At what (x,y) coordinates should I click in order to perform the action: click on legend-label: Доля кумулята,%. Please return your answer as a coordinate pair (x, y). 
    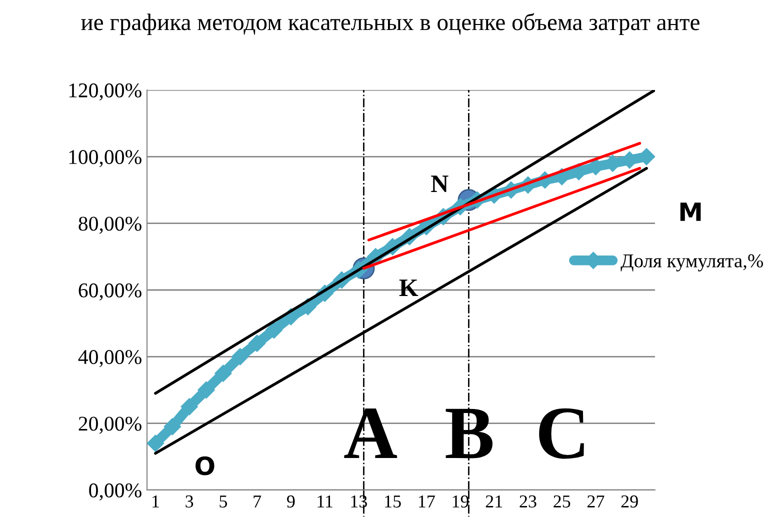
    Looking at the image, I should click on (692, 263).